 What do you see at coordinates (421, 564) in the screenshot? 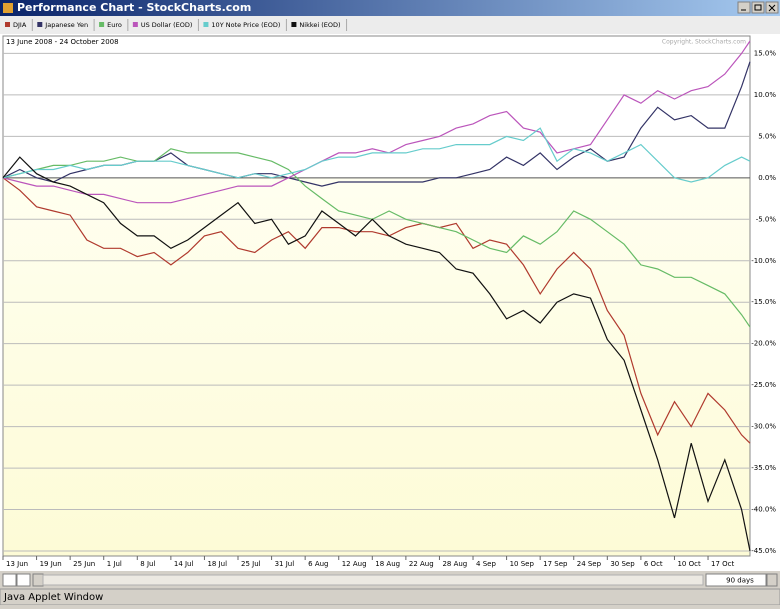
I see `x-tick-label: 22 Aug` at bounding box center [421, 564].